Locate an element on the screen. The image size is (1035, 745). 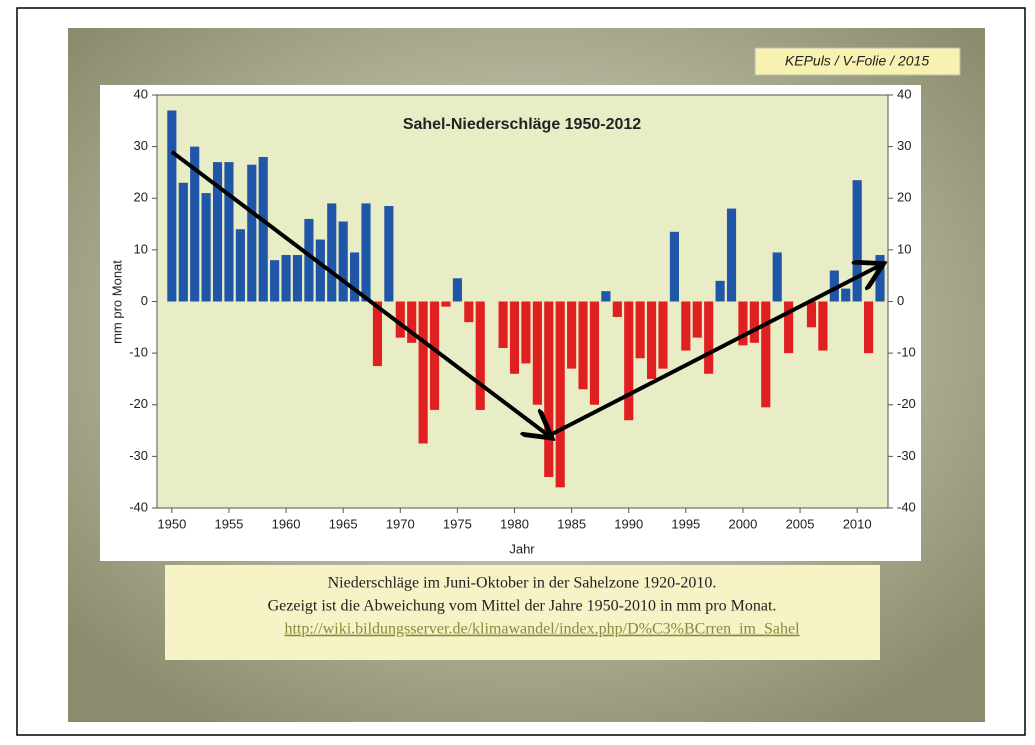
y2-tick-label: 10 is located at coordinates (904, 248).